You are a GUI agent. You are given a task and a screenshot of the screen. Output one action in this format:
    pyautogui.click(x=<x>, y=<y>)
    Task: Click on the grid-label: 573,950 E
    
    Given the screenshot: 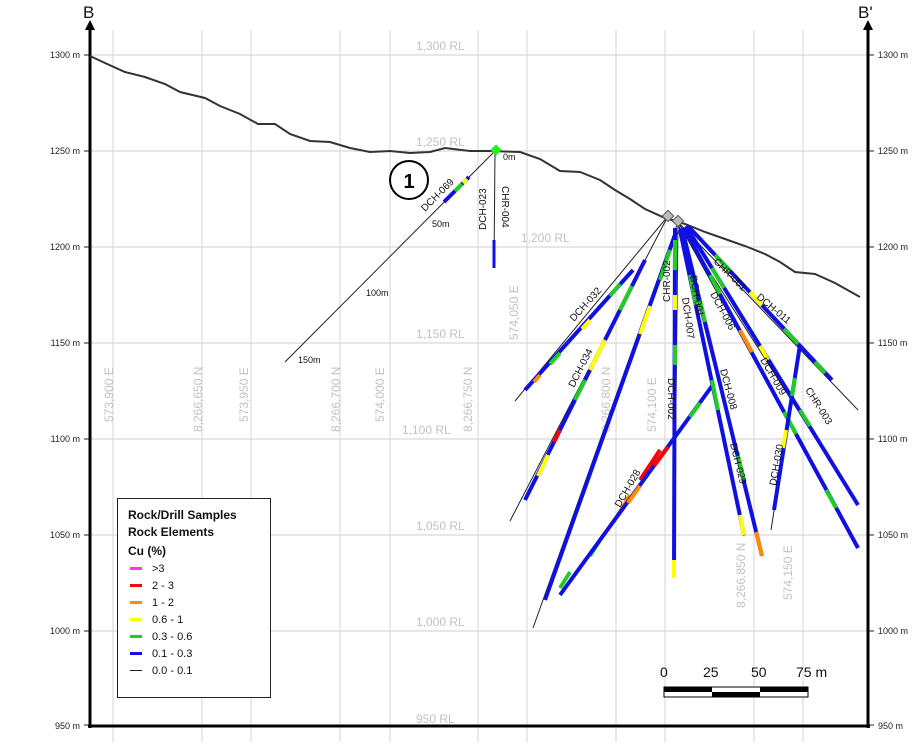 What is the action you would take?
    pyautogui.click(x=244, y=394)
    